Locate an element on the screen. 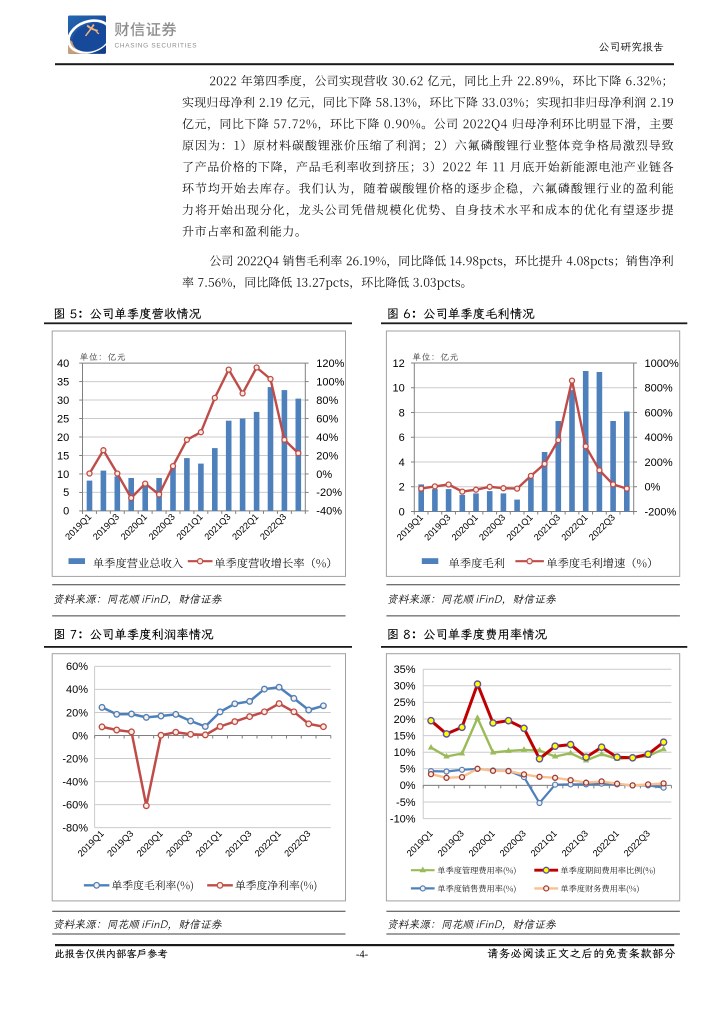 Image resolution: width=724 pixels, height=1024 pixels. svg-text: 25 is located at coordinates (63, 419).